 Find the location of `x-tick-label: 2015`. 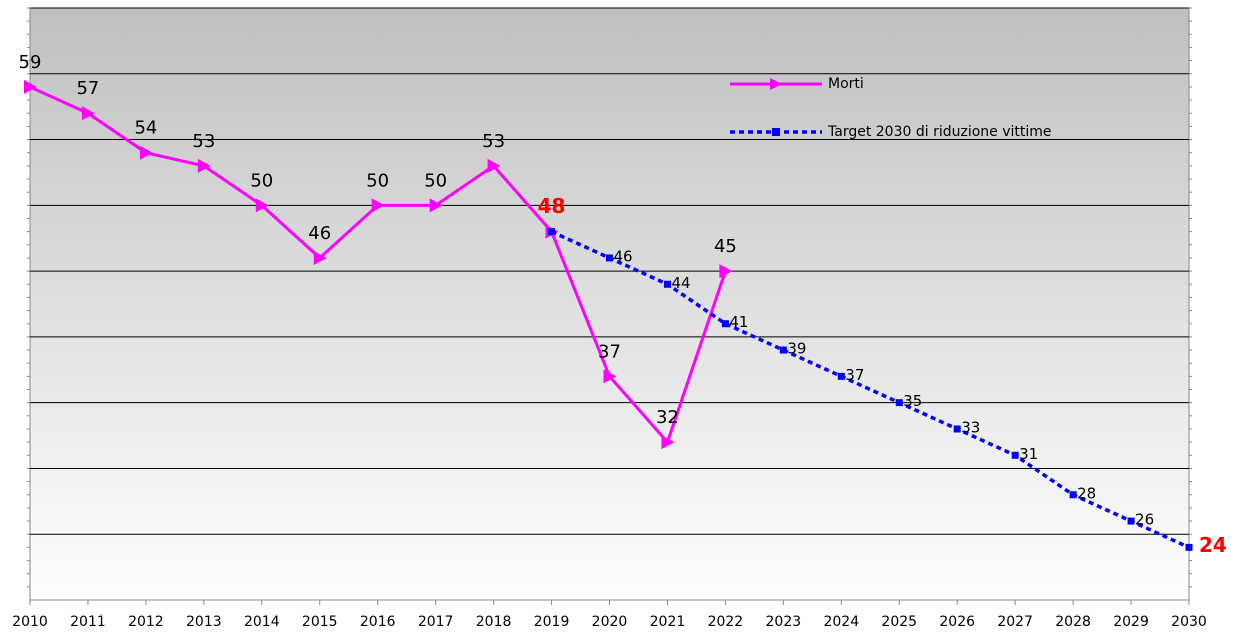

x-tick-label: 2015 is located at coordinates (320, 622).